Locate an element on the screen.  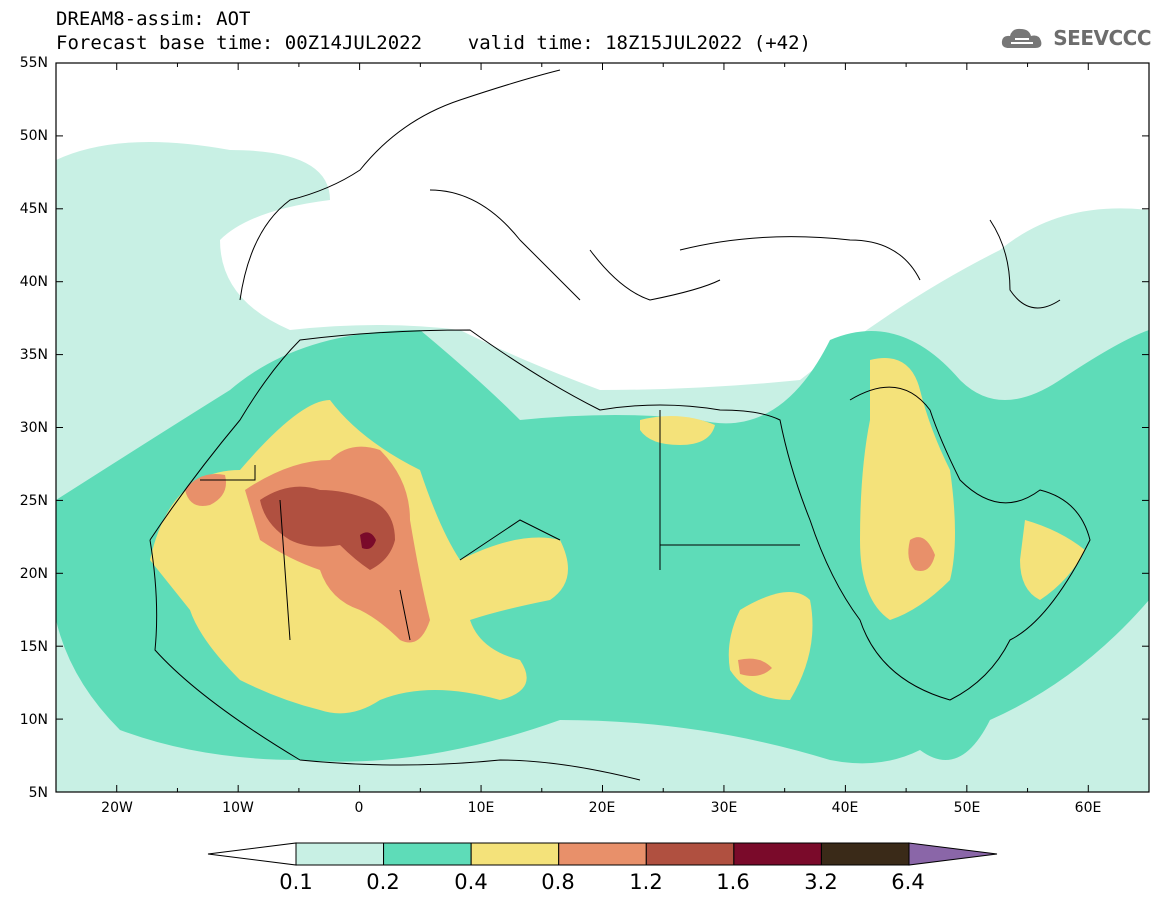
lon-label: 30E is located at coordinates (724, 808).